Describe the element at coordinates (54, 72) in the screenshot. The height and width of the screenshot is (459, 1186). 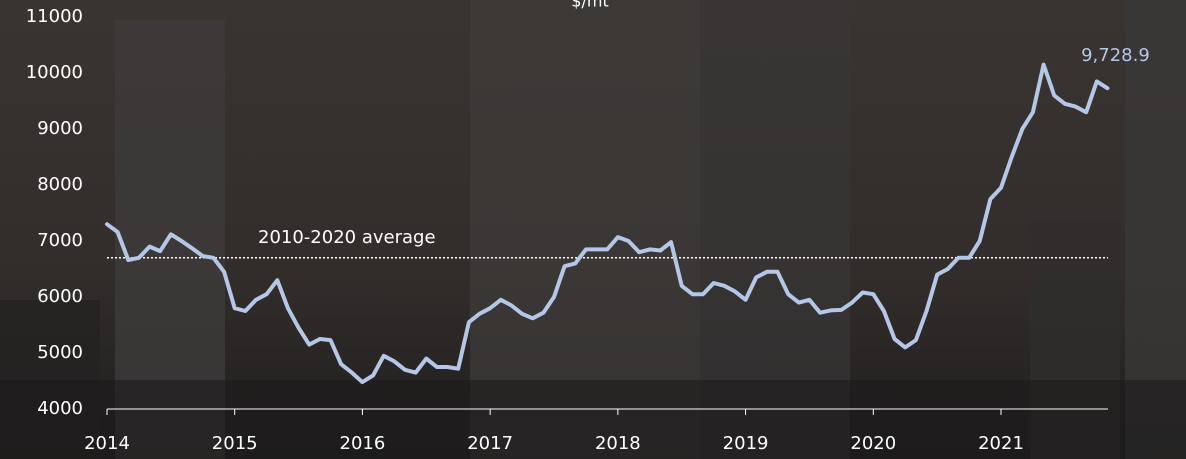
I see `y-tick-label: 10000` at that location.